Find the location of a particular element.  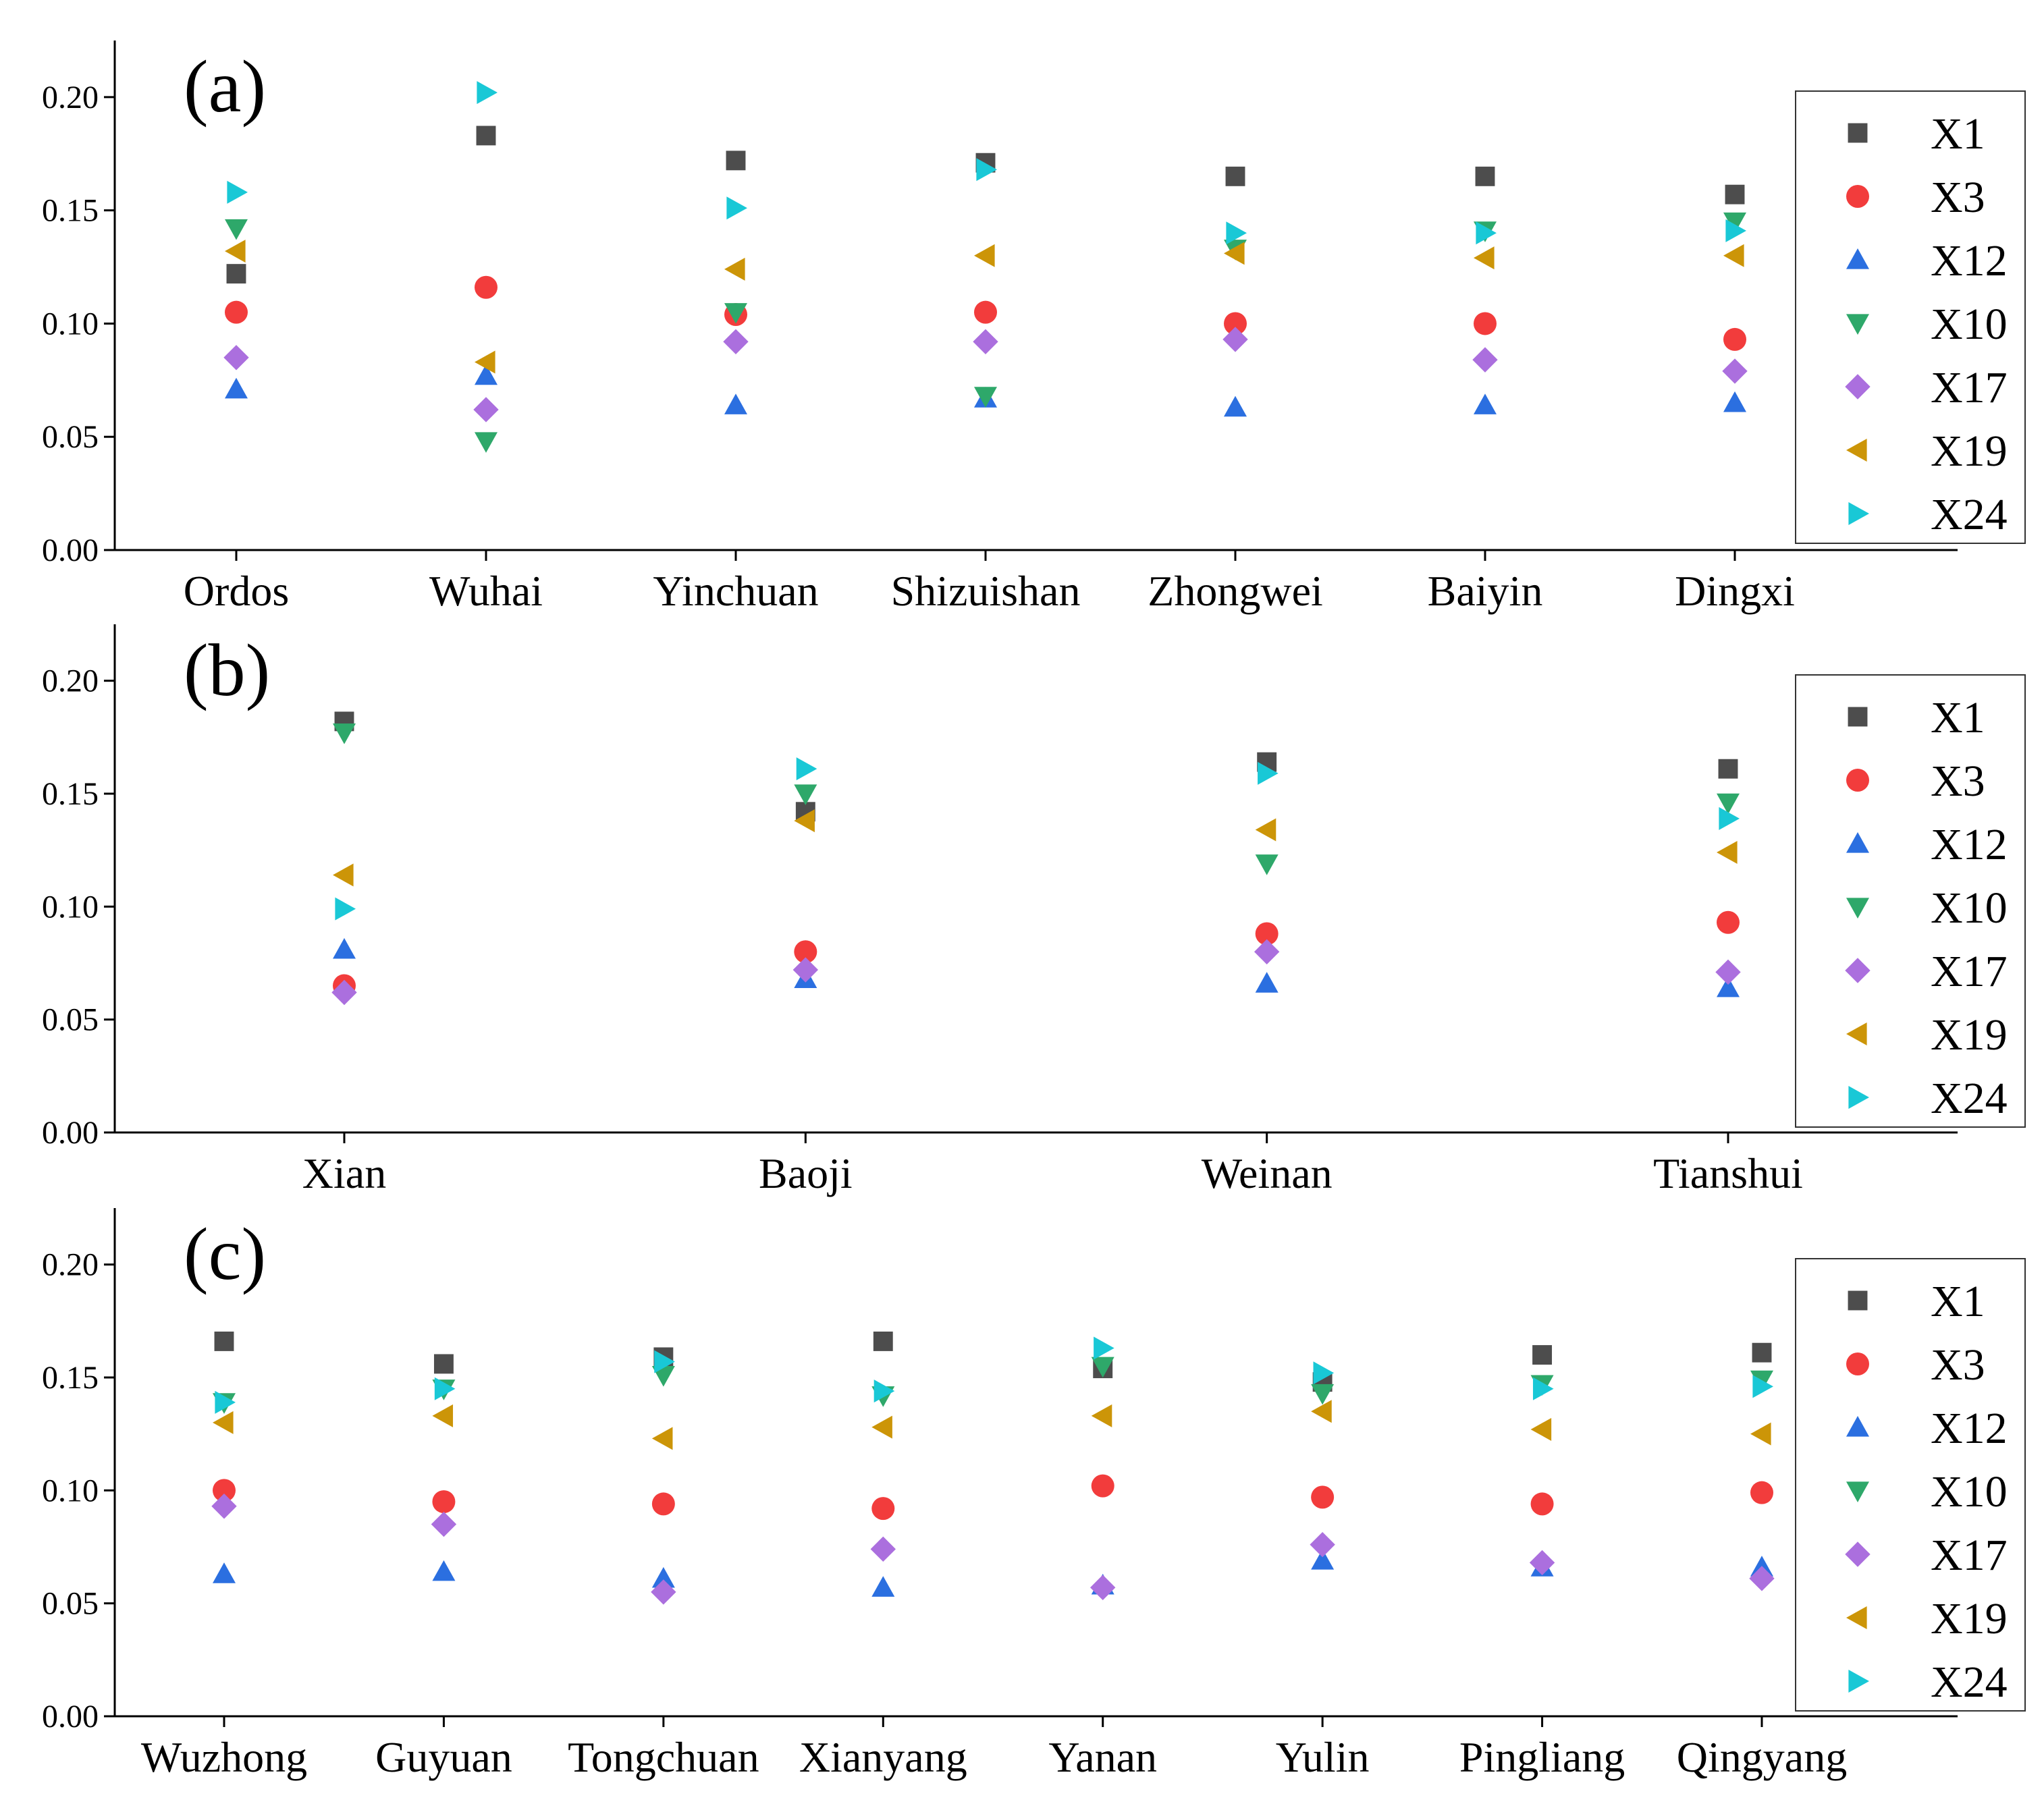

legend-marker-x12 is located at coordinates (1857, 258).